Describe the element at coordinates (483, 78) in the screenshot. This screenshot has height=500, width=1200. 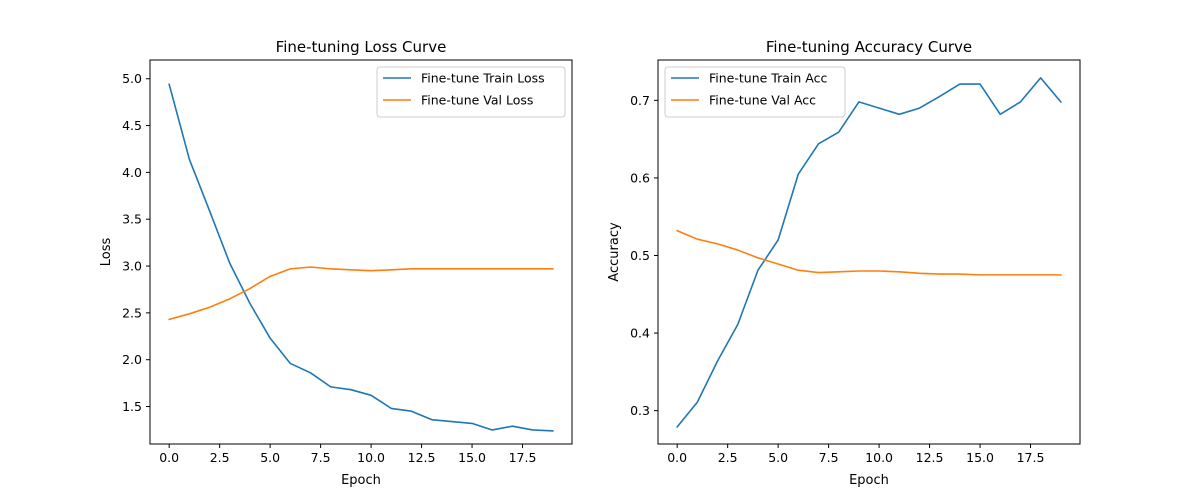
I see `legend-entry-label: Fine-tune Train Loss` at that location.